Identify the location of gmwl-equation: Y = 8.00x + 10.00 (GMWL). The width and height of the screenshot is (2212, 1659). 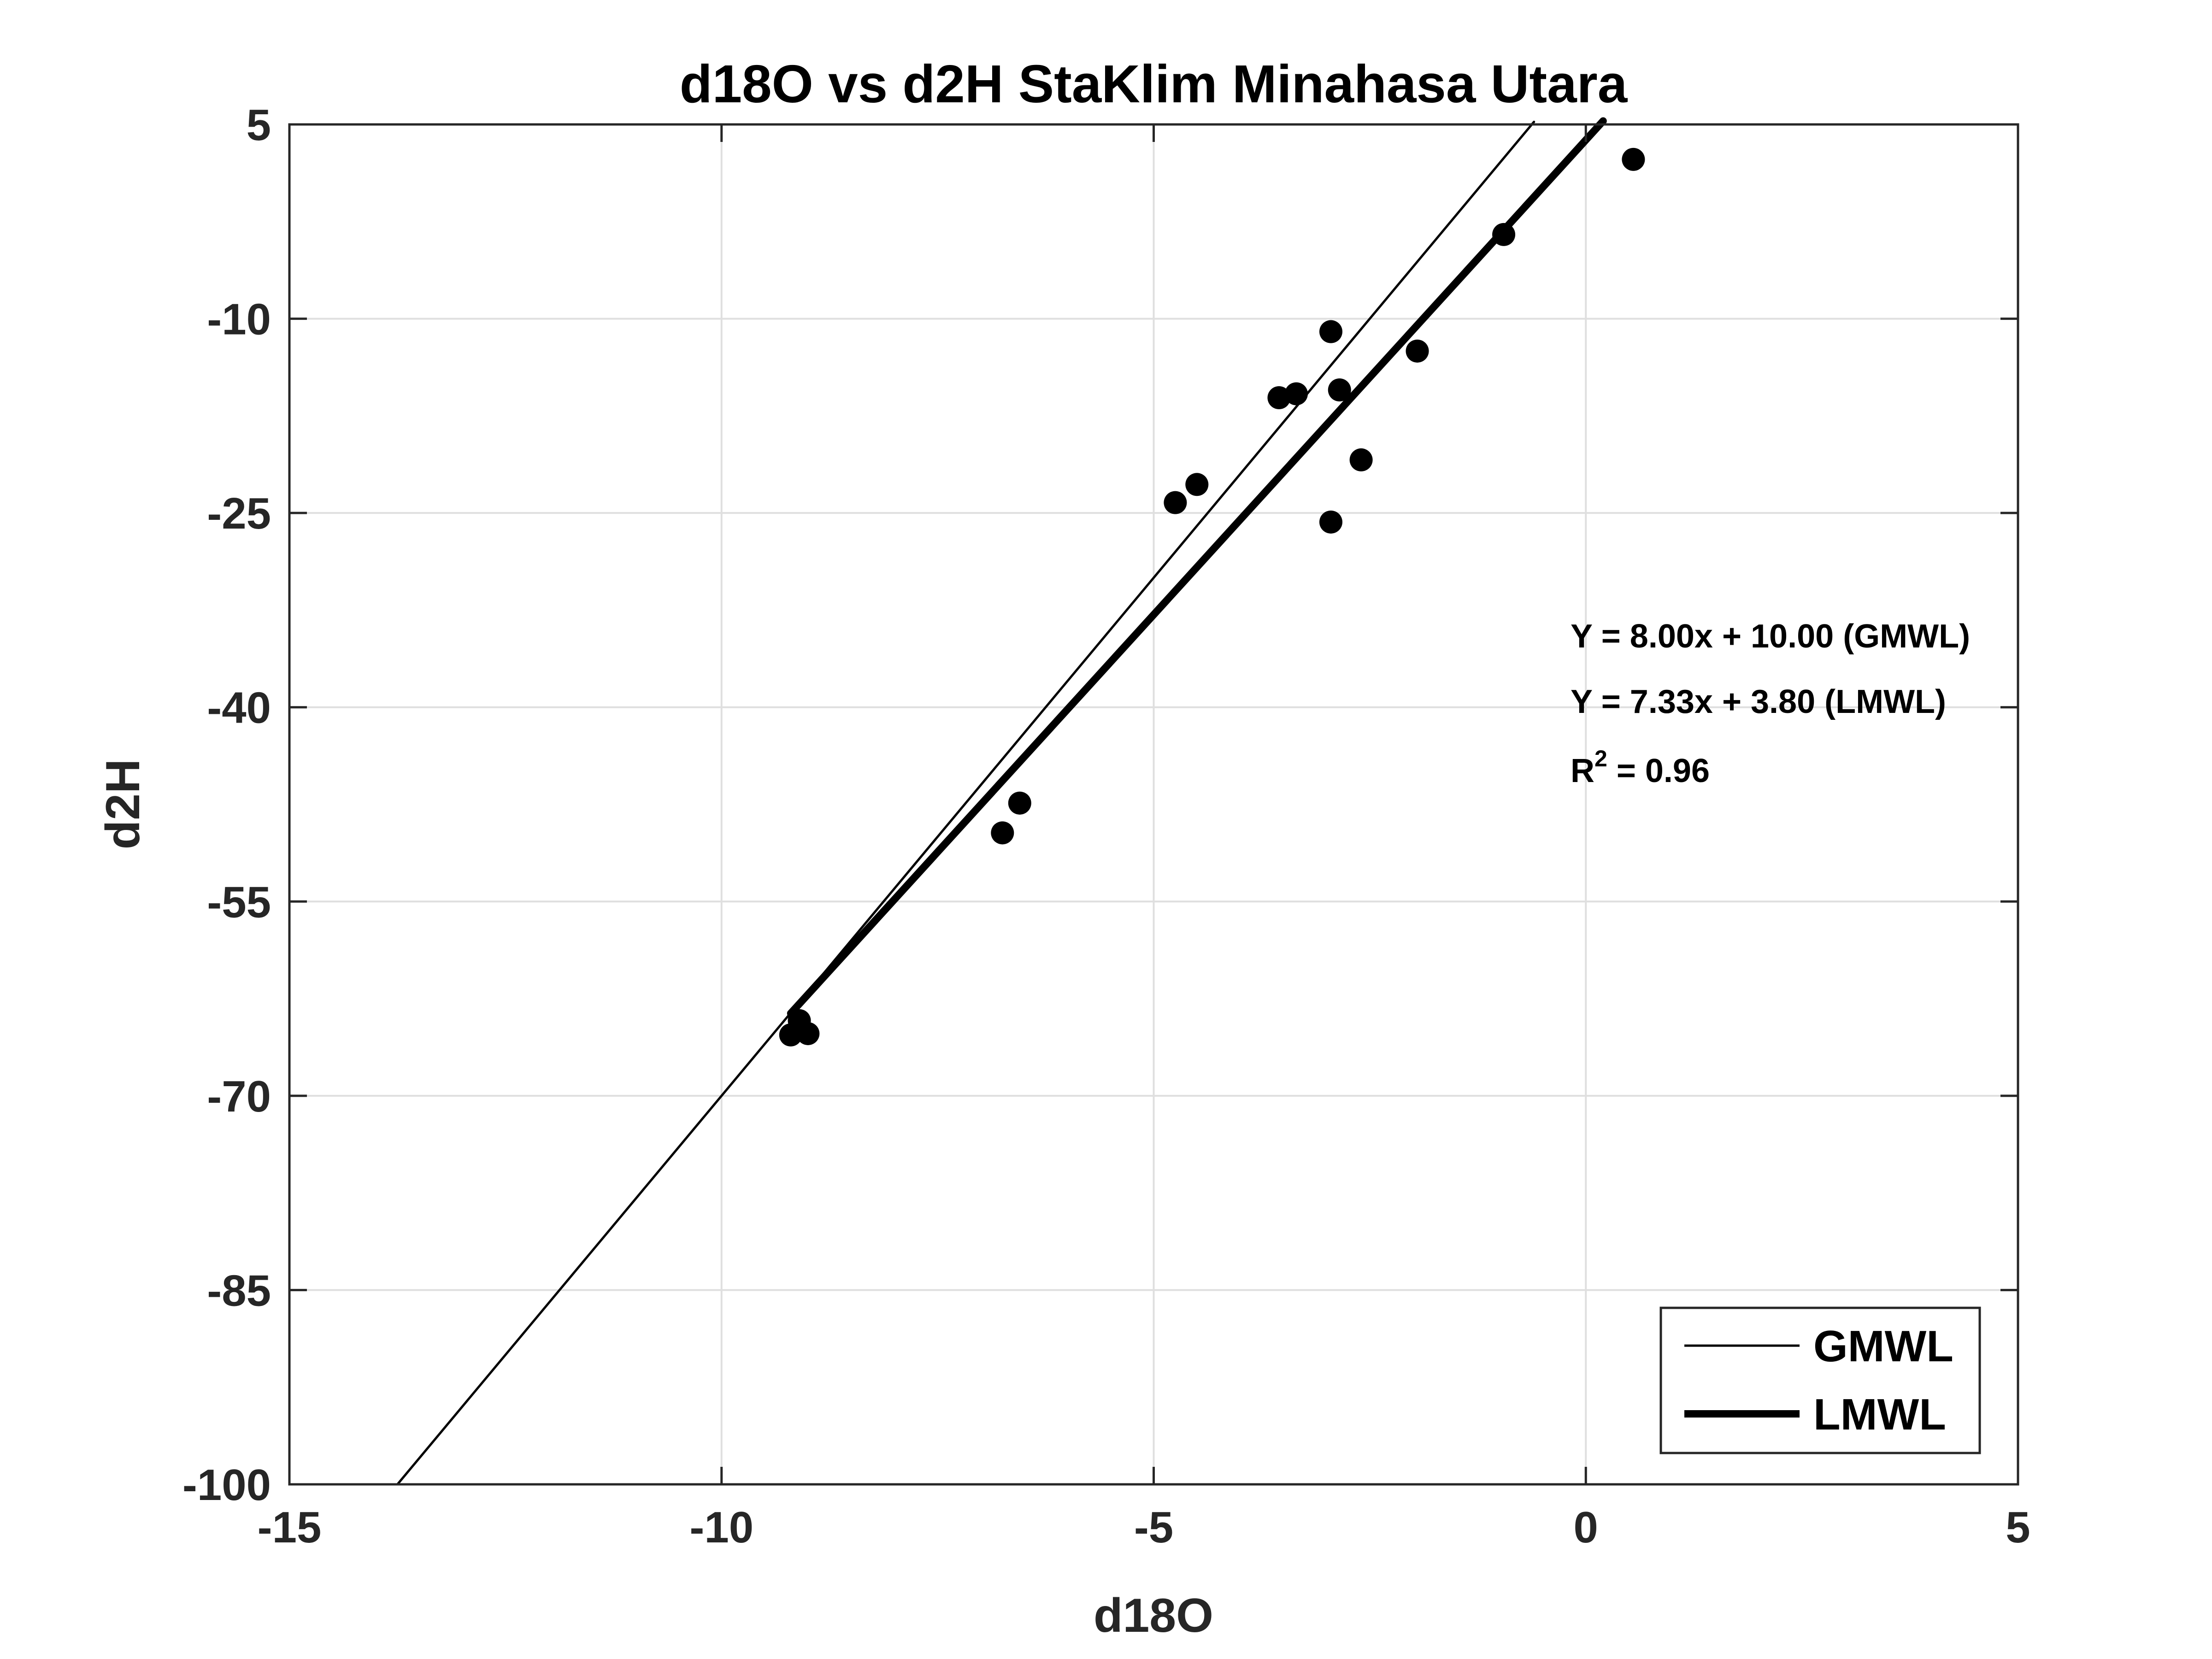
(1770, 636).